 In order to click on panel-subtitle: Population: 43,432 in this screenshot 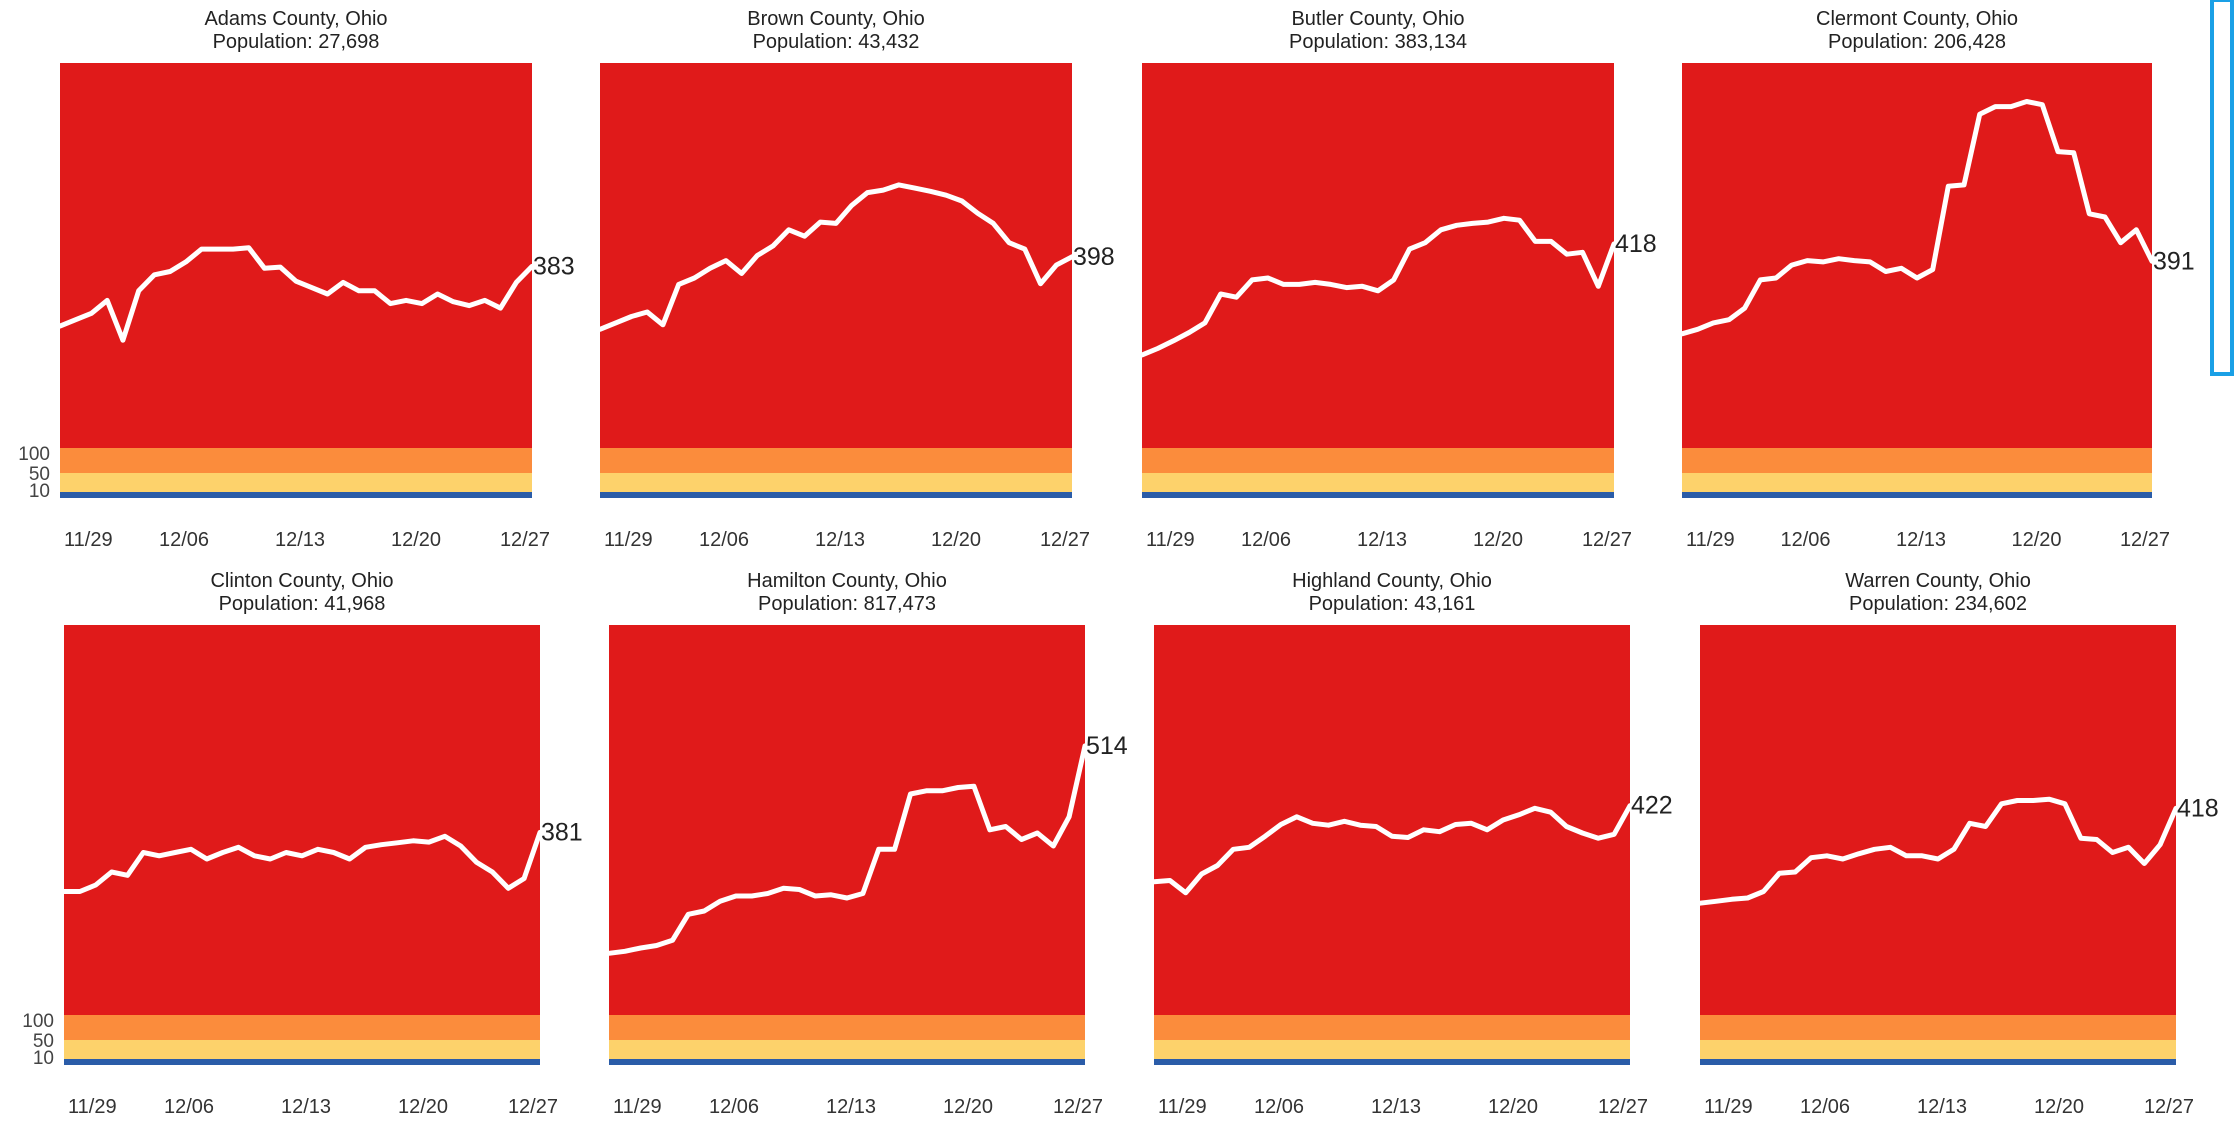, I will do `click(836, 42)`.